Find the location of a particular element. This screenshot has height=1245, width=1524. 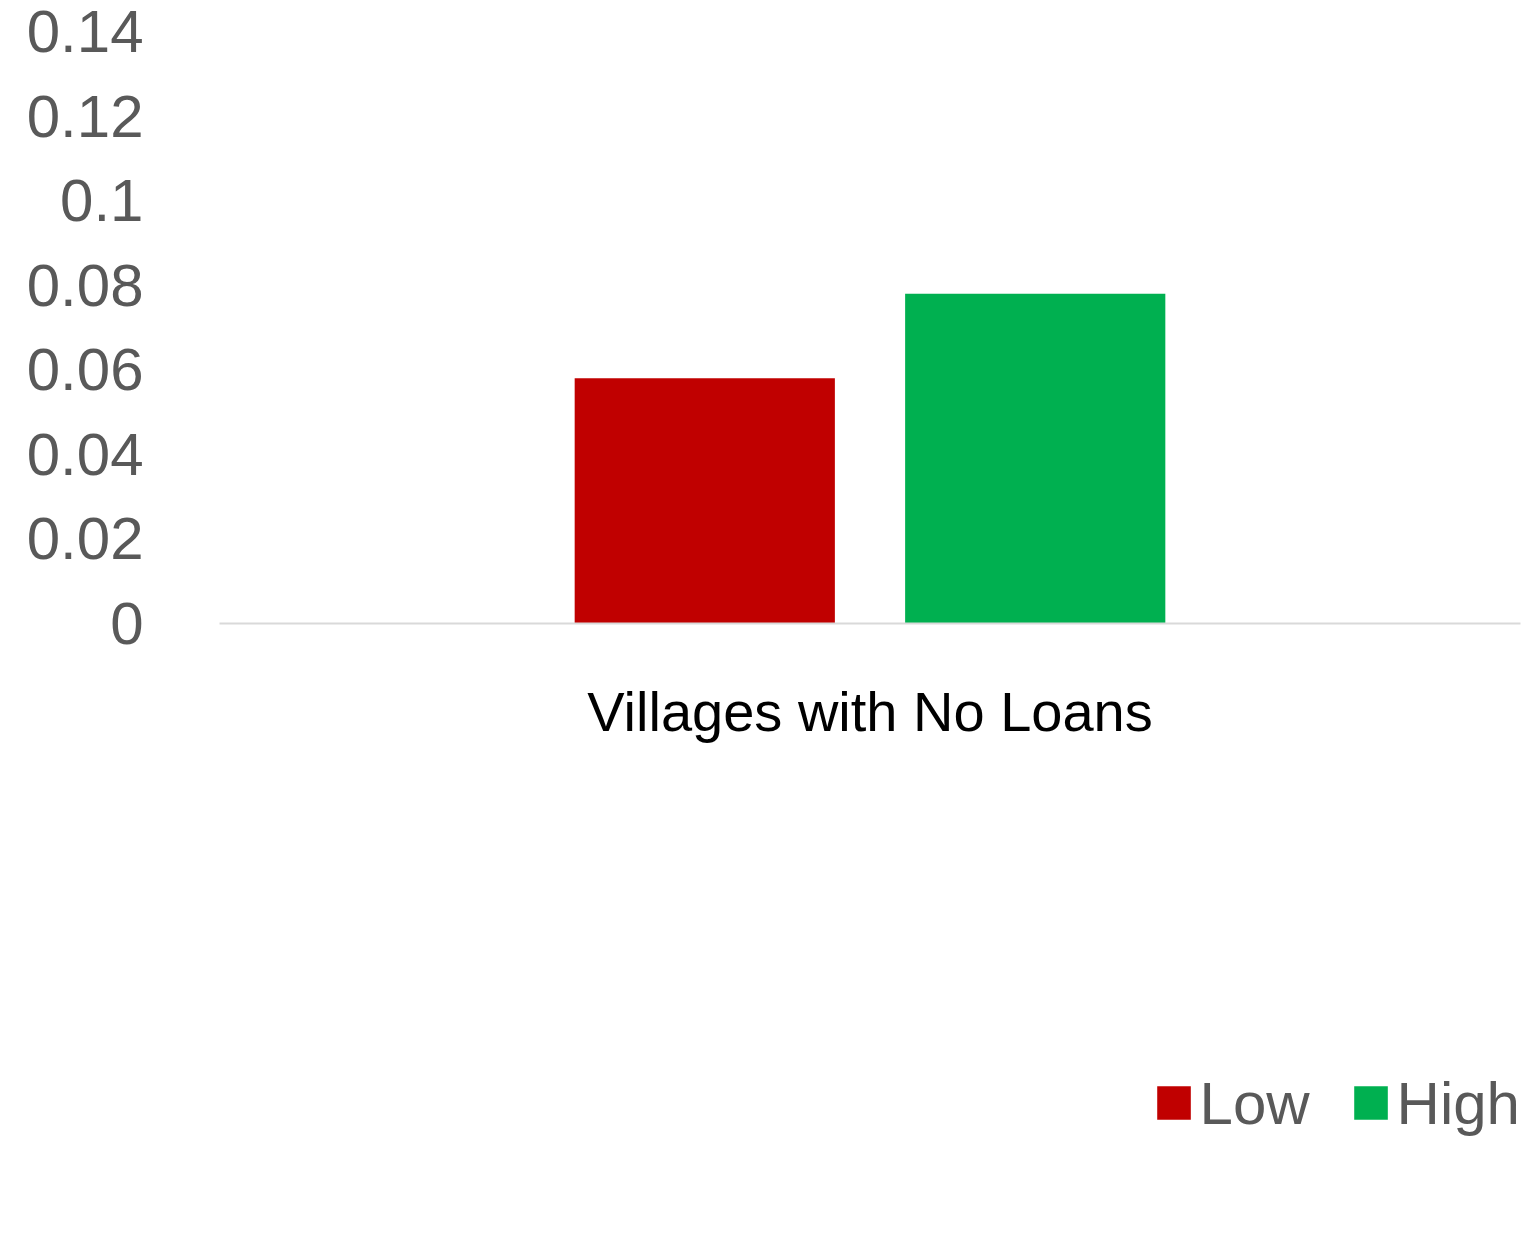

y-tick-label: 0.06 is located at coordinates (85, 370).